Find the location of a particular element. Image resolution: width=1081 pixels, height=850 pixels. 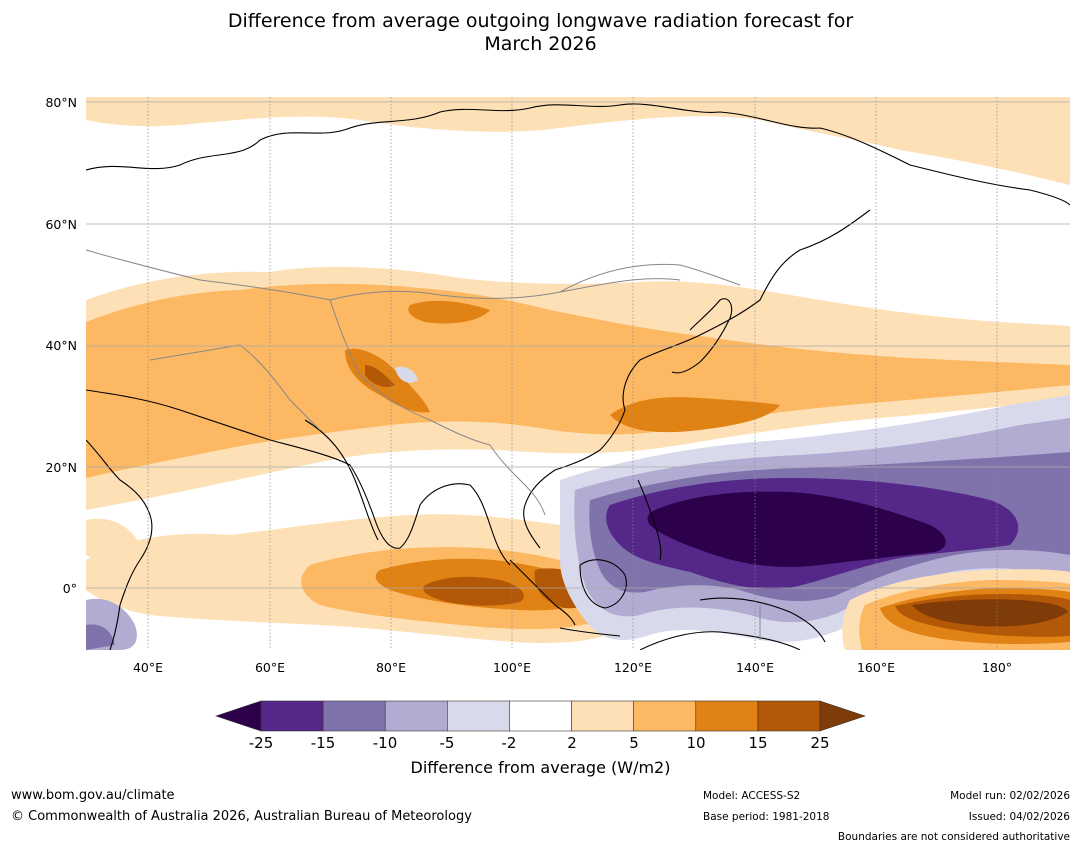

anomaly-region-south-pacific-core is located at coordinates (990, 613).